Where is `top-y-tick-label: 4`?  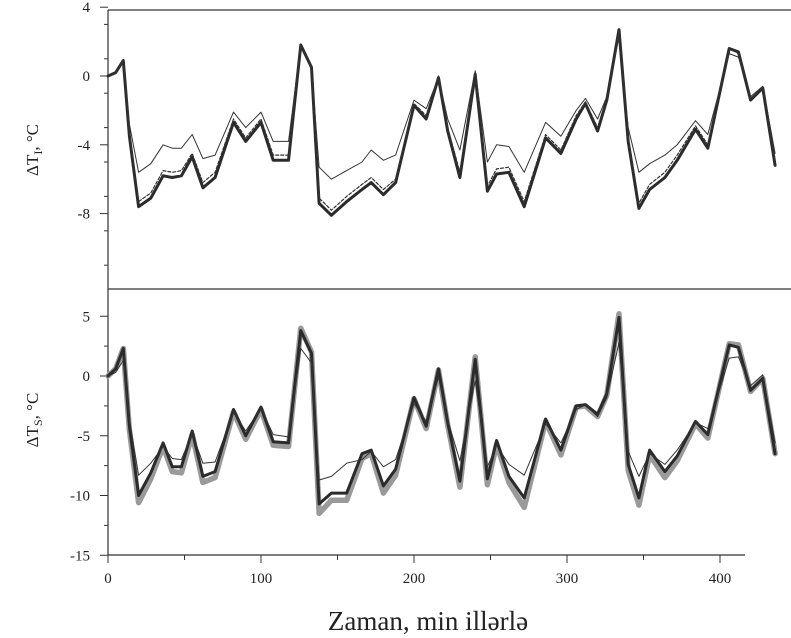
top-y-tick-label: 4 is located at coordinates (87, 8).